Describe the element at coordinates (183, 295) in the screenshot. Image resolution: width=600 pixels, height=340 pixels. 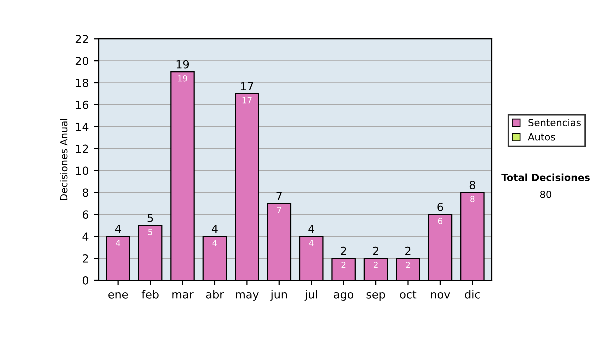
I see `x-tick-label: mar` at that location.